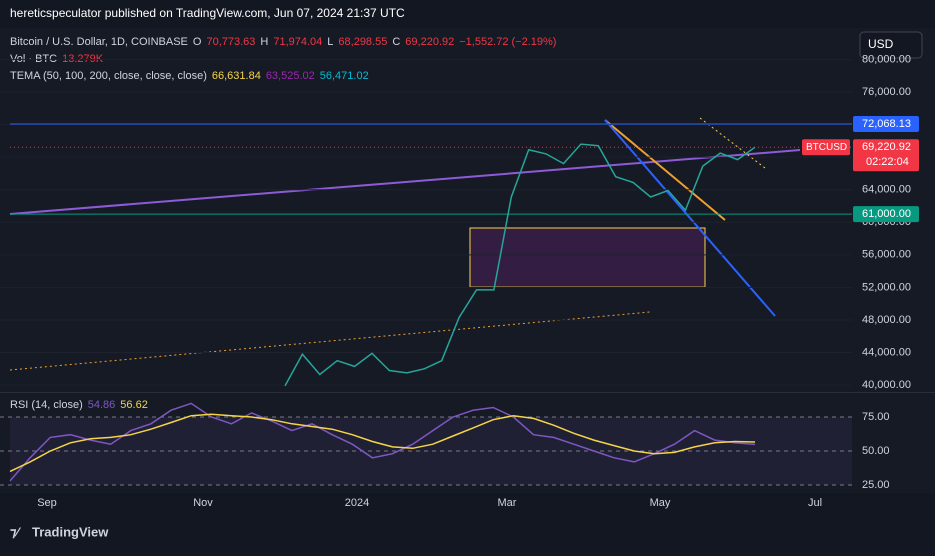  Describe the element at coordinates (876, 417) in the screenshot. I see `y-tick-label: 75.00` at that location.